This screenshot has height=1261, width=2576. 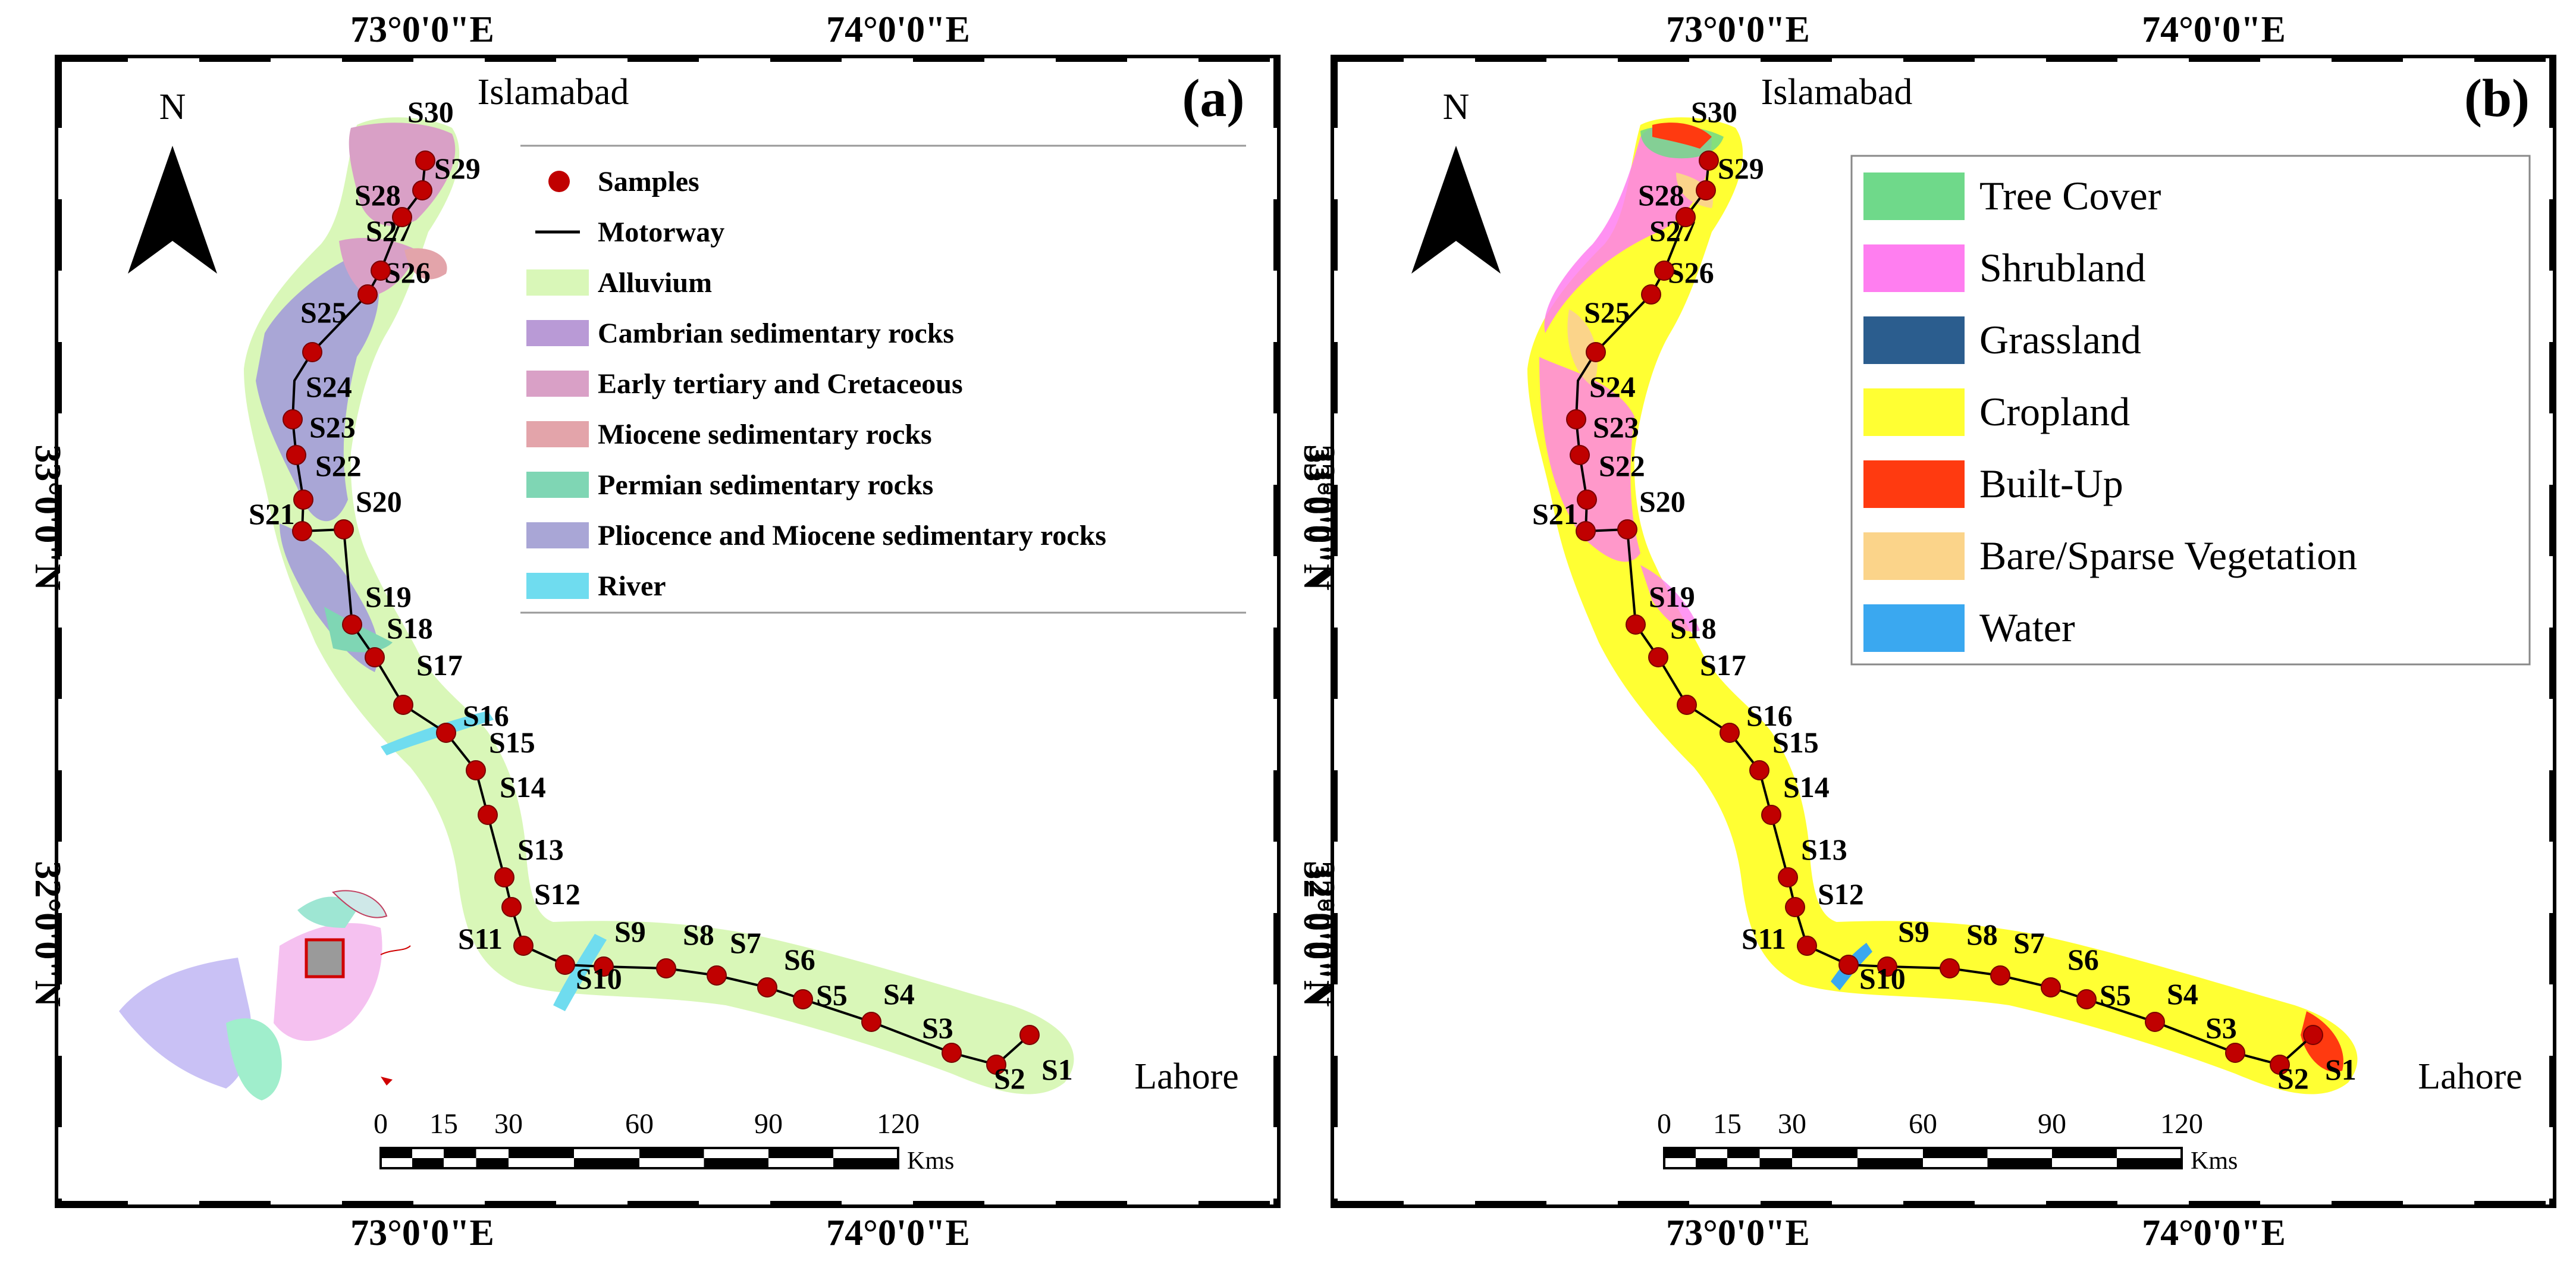 I want to click on legend-label: Cambrian sedimentary rocks, so click(x=776, y=333).